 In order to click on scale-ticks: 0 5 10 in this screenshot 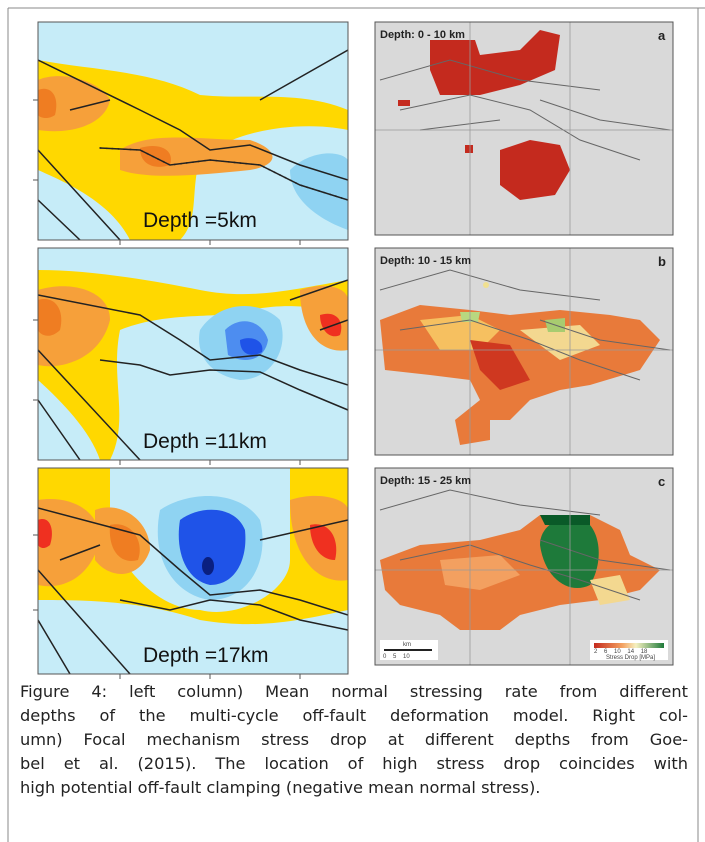, I will do `click(396, 657)`.